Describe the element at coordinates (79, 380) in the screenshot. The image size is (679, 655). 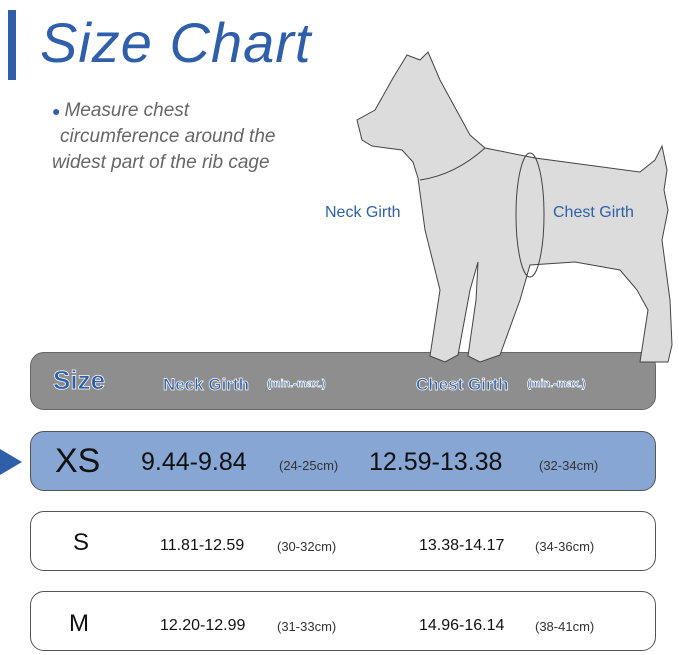
I see `header-size: Size` at that location.